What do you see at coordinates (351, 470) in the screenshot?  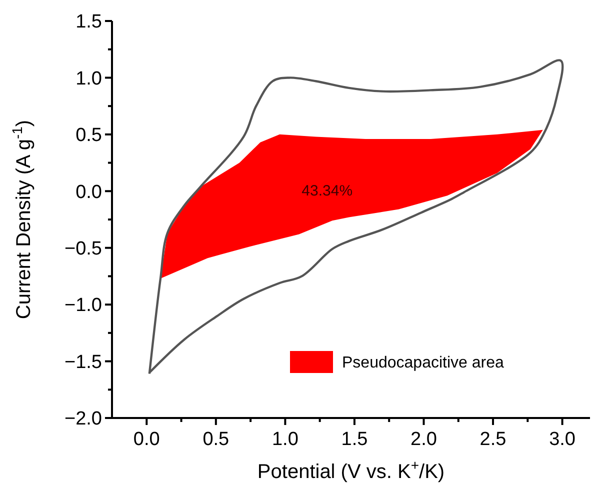 I see `x-axis-title: Potential (V vs. K$^{+}$/K)` at bounding box center [351, 470].